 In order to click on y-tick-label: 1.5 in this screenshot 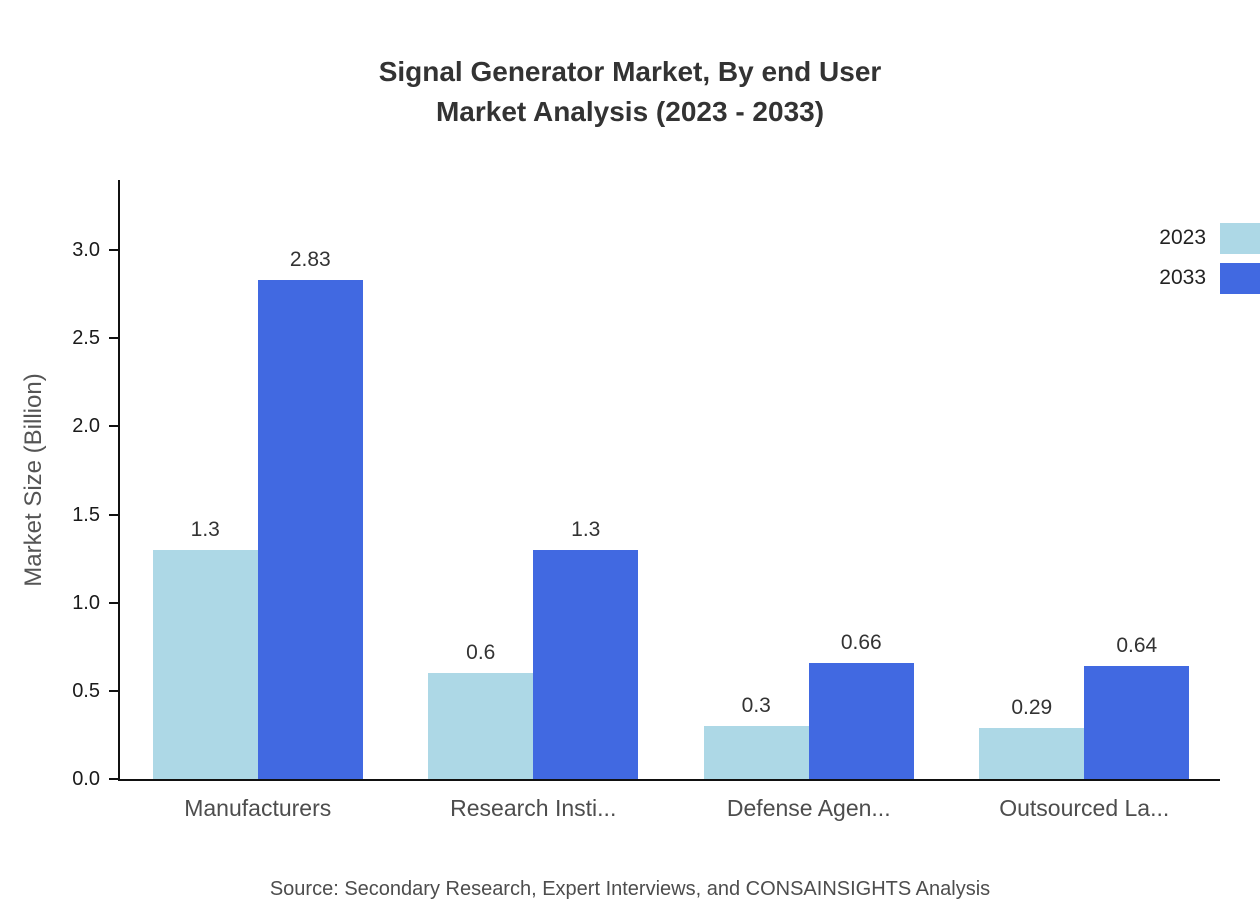, I will do `click(86, 514)`.